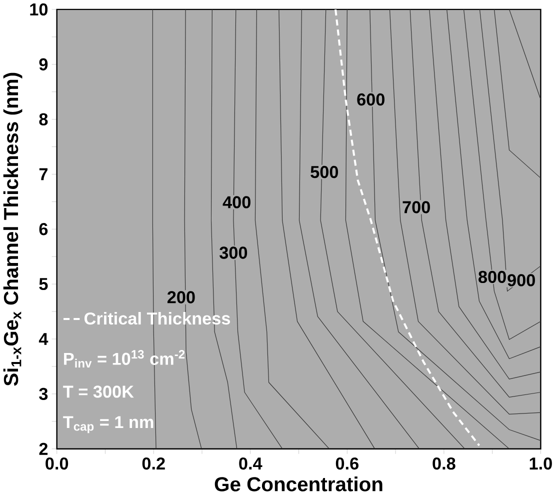 This screenshot has width=556, height=495. I want to click on annotation: T = 300K, so click(98, 392).